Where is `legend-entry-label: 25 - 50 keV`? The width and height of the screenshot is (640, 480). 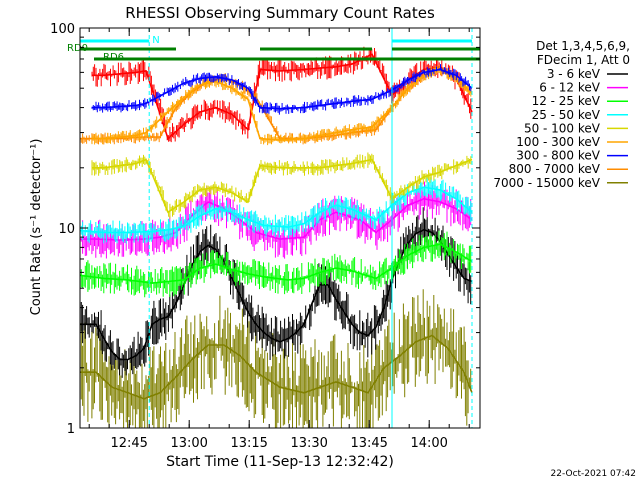
legend-entry-label: 25 - 50 keV is located at coordinates (566, 115).